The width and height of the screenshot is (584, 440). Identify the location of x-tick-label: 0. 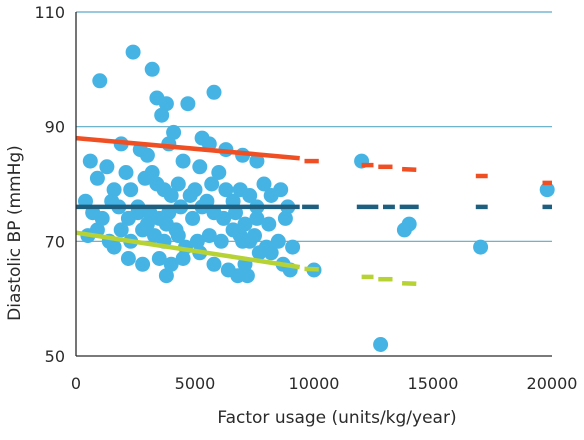
(76, 383).